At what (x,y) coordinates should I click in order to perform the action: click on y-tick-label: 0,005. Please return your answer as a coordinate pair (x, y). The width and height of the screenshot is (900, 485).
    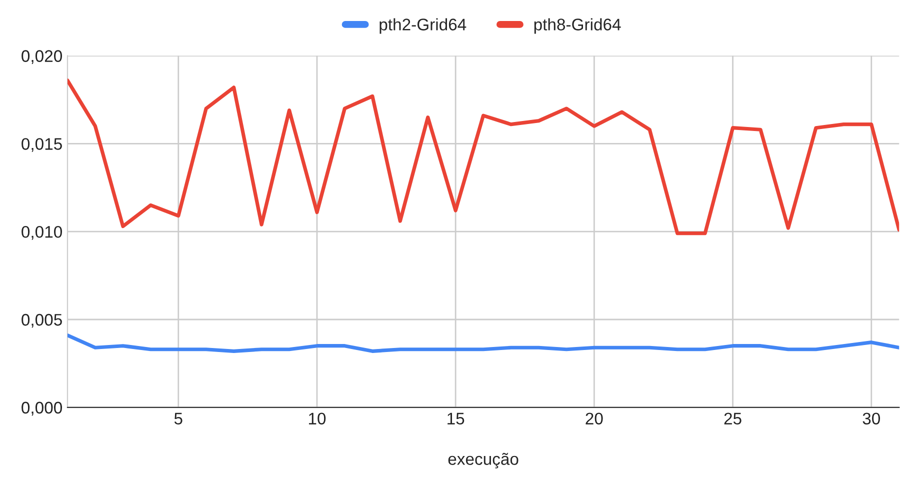
    Looking at the image, I should click on (42, 321).